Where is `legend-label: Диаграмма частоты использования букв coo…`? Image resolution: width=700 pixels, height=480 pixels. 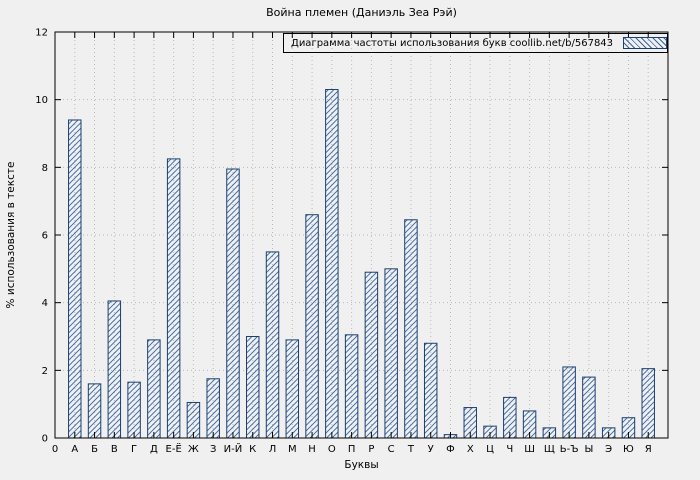
legend-label: Диаграмма частоты использования букв coo… is located at coordinates (452, 43).